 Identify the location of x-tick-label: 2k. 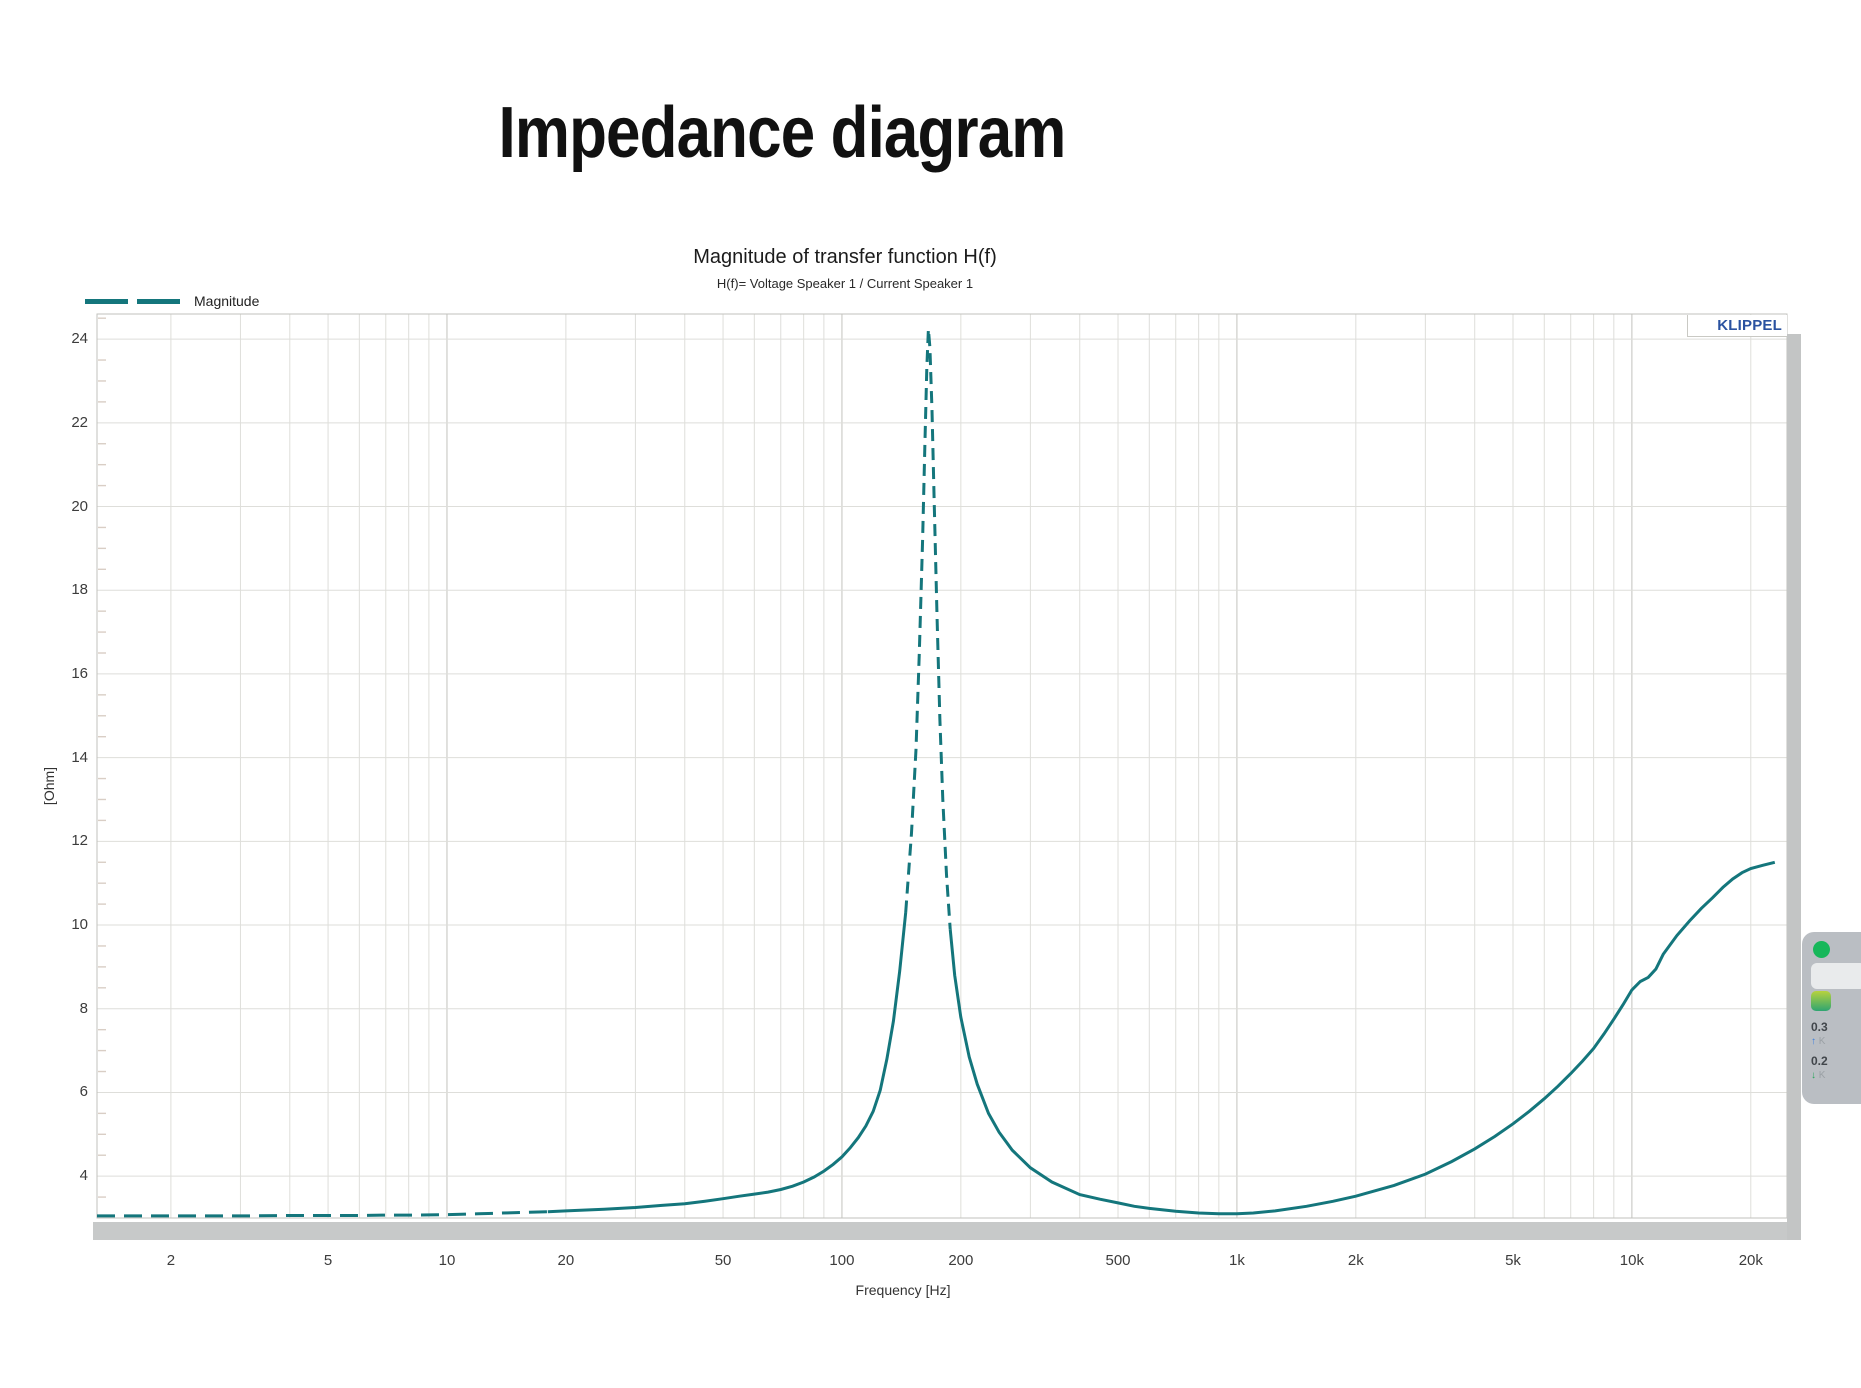
(1355, 1260).